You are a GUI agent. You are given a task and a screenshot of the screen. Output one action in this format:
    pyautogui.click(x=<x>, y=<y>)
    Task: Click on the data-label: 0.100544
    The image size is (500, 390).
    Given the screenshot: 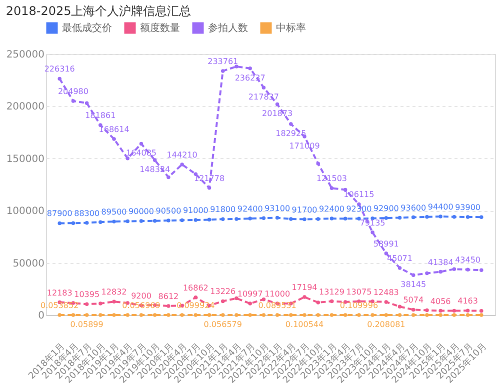 What is the action you would take?
    pyautogui.click(x=304, y=324)
    